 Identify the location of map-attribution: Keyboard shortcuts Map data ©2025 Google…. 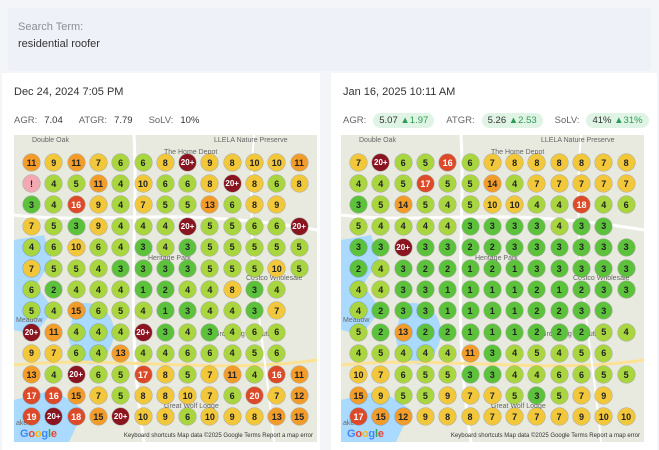
(545, 436).